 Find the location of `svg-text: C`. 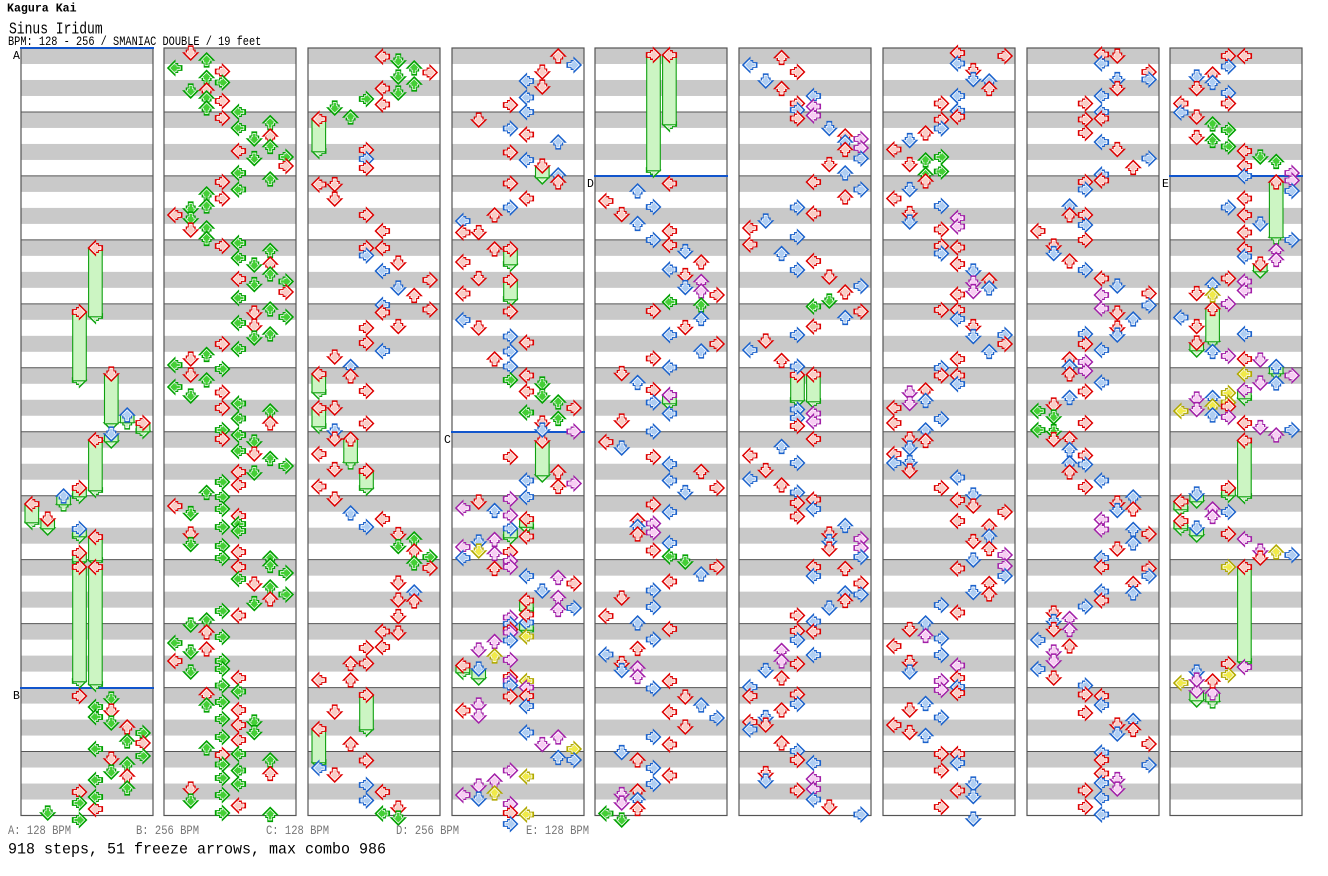

svg-text: C is located at coordinates (447, 440).